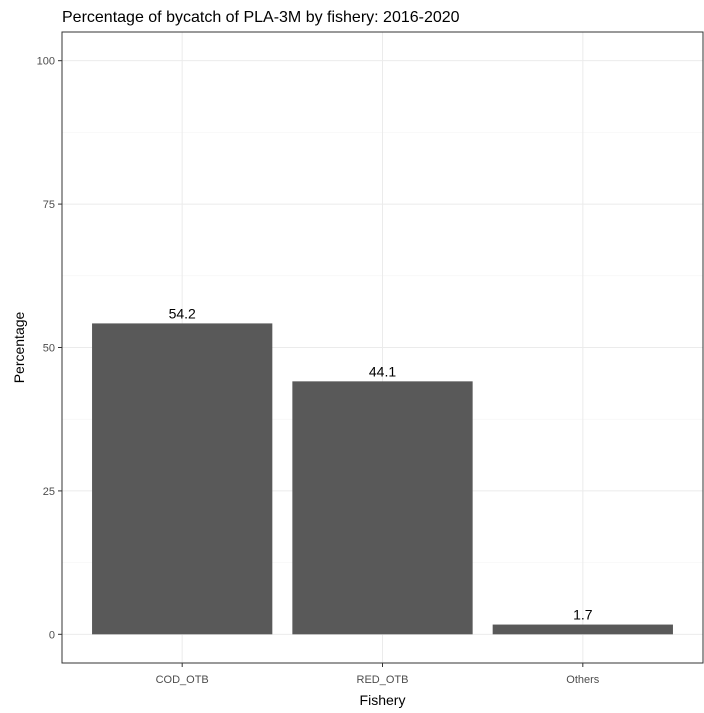 This screenshot has height=713, width=704. What do you see at coordinates (182, 680) in the screenshot?
I see `x-tick-label: COD_OTB` at bounding box center [182, 680].